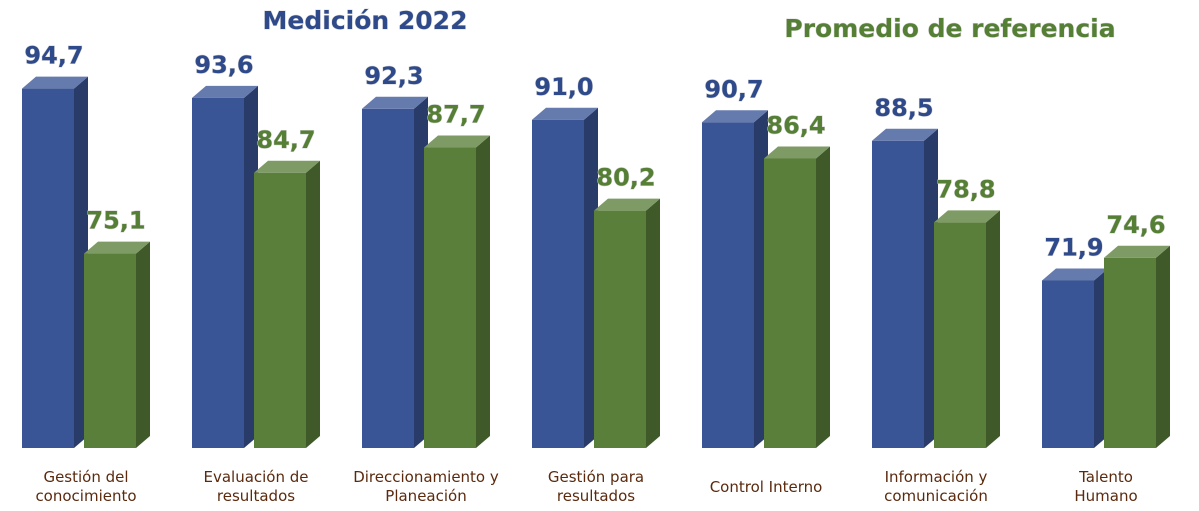 This screenshot has height=511, width=1199. What do you see at coordinates (795, 125) in the screenshot?
I see `value-label: 86,4` at bounding box center [795, 125].